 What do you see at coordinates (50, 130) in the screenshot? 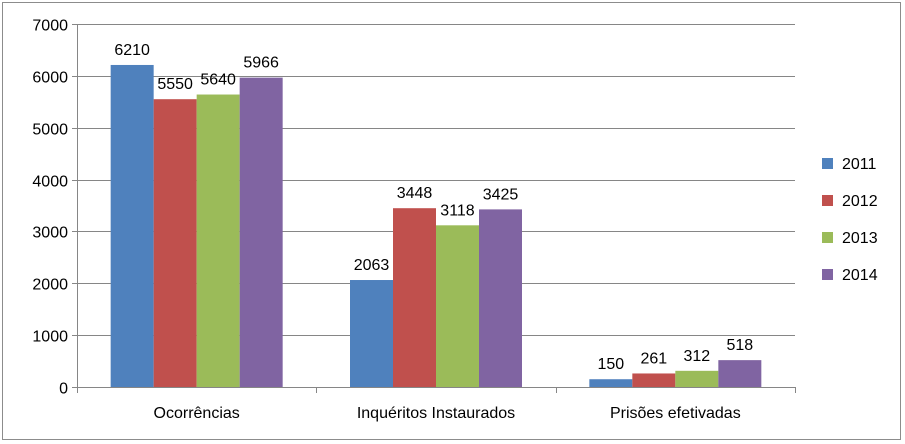
I see `y-tick-label: 5000` at bounding box center [50, 130].